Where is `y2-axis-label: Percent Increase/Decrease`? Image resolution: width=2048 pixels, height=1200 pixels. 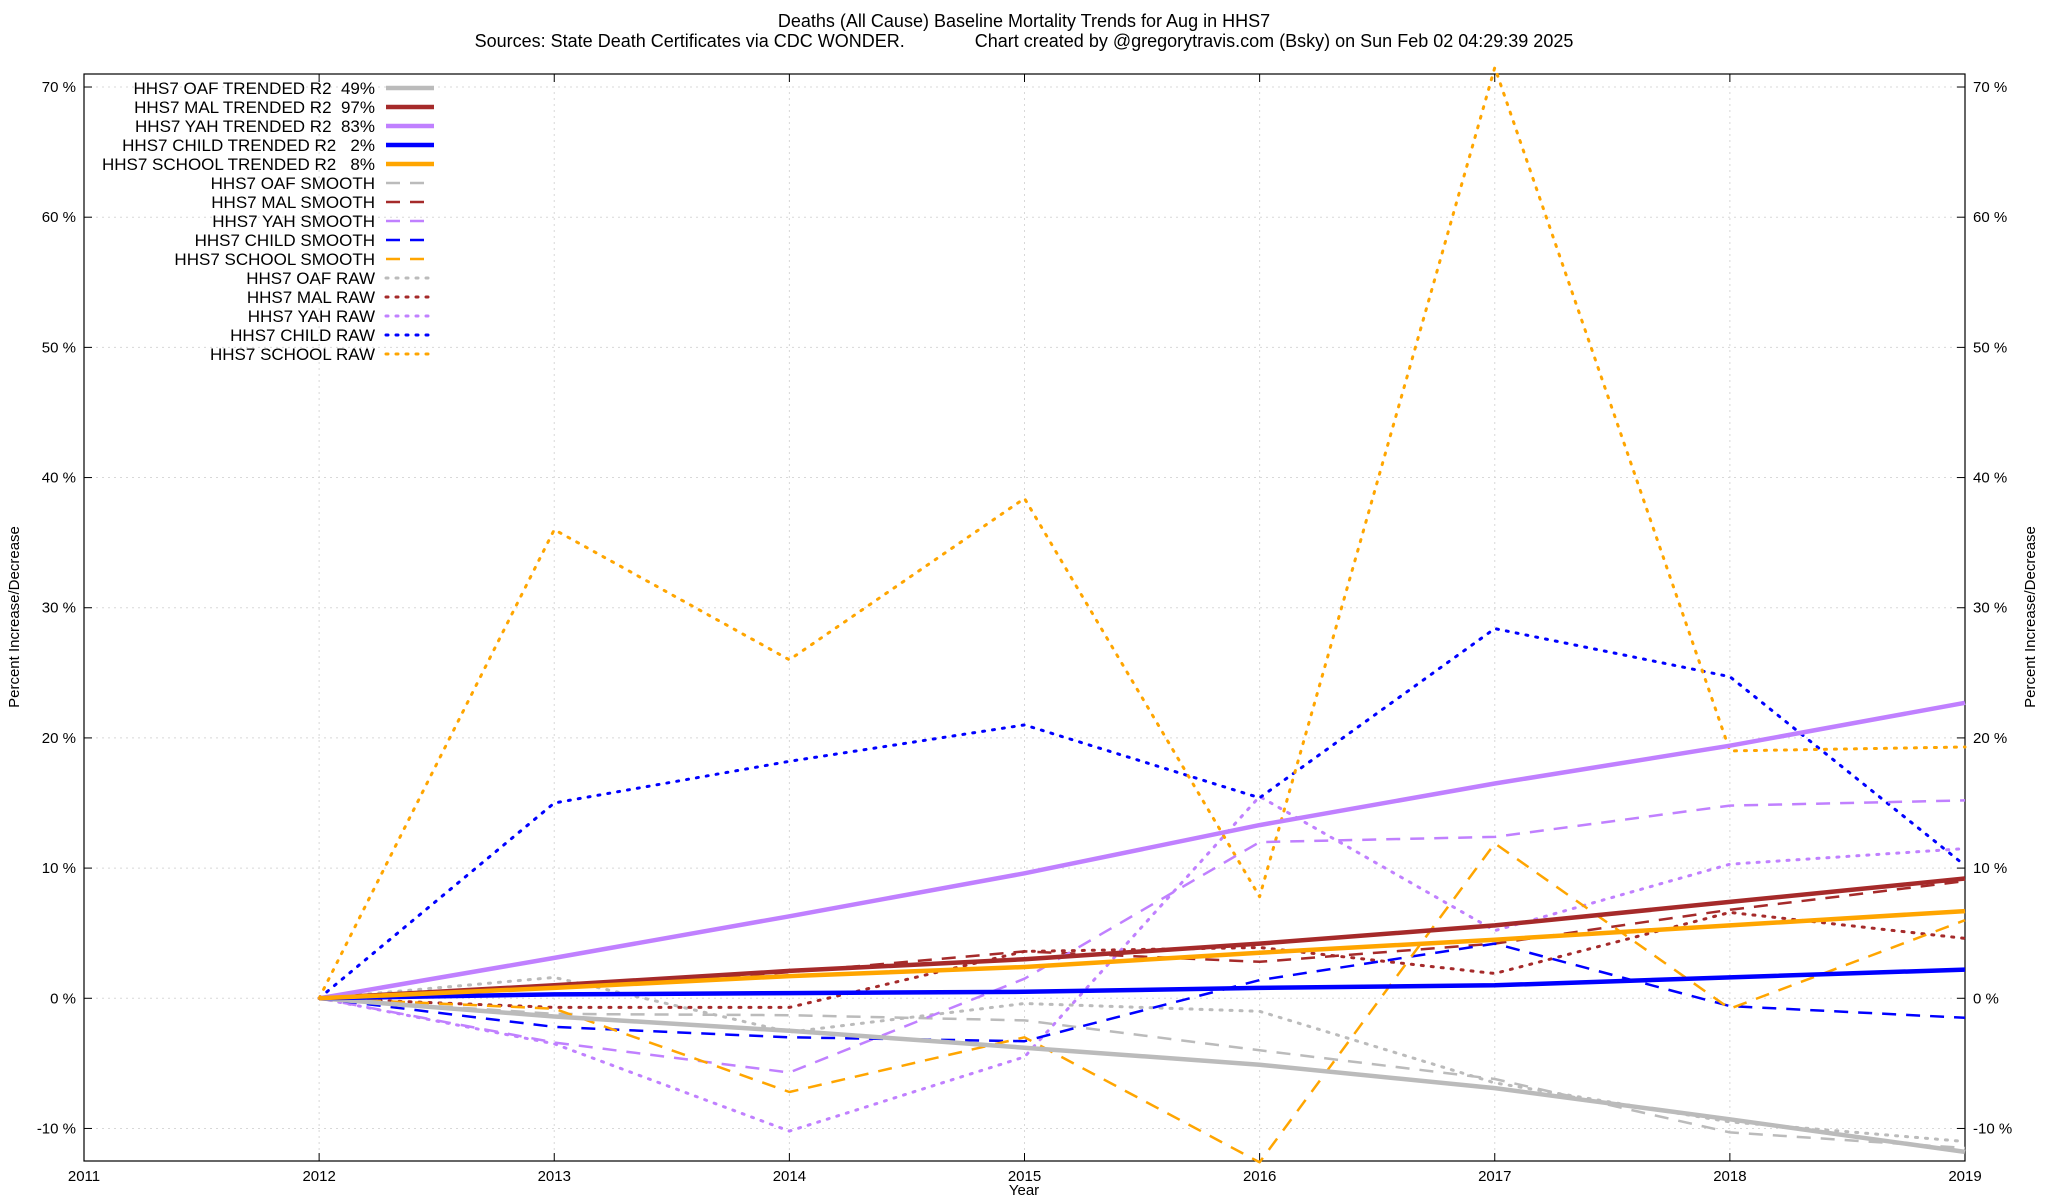
y2-axis-label: Percent Increase/Decrease is located at coordinates (2030, 617).